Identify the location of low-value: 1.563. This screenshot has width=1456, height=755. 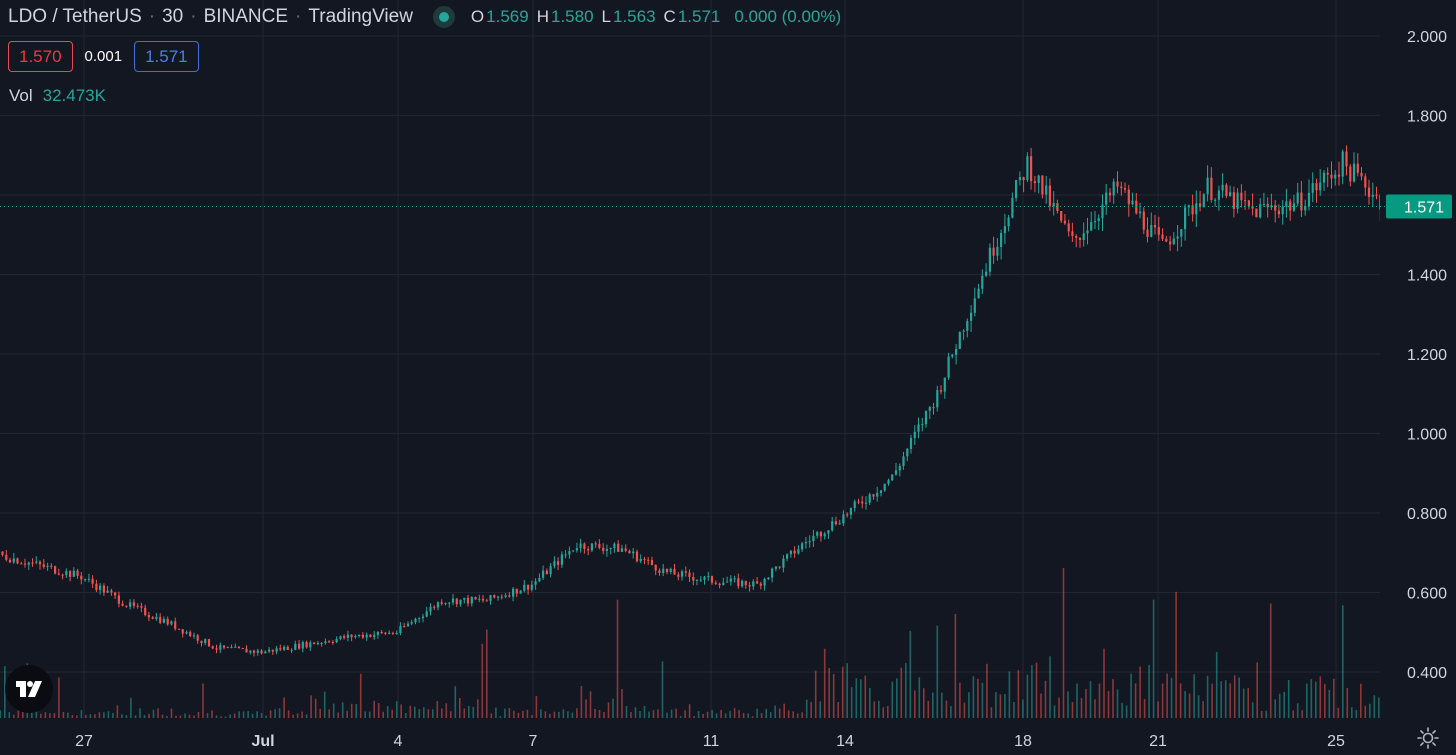
(634, 16).